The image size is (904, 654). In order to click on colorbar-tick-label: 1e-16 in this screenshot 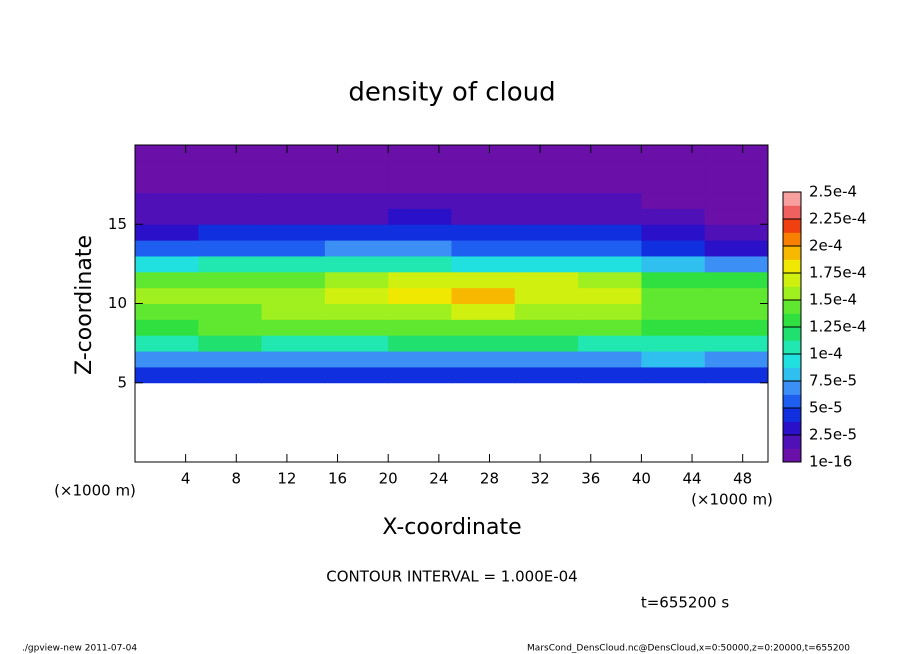, I will do `click(830, 462)`.